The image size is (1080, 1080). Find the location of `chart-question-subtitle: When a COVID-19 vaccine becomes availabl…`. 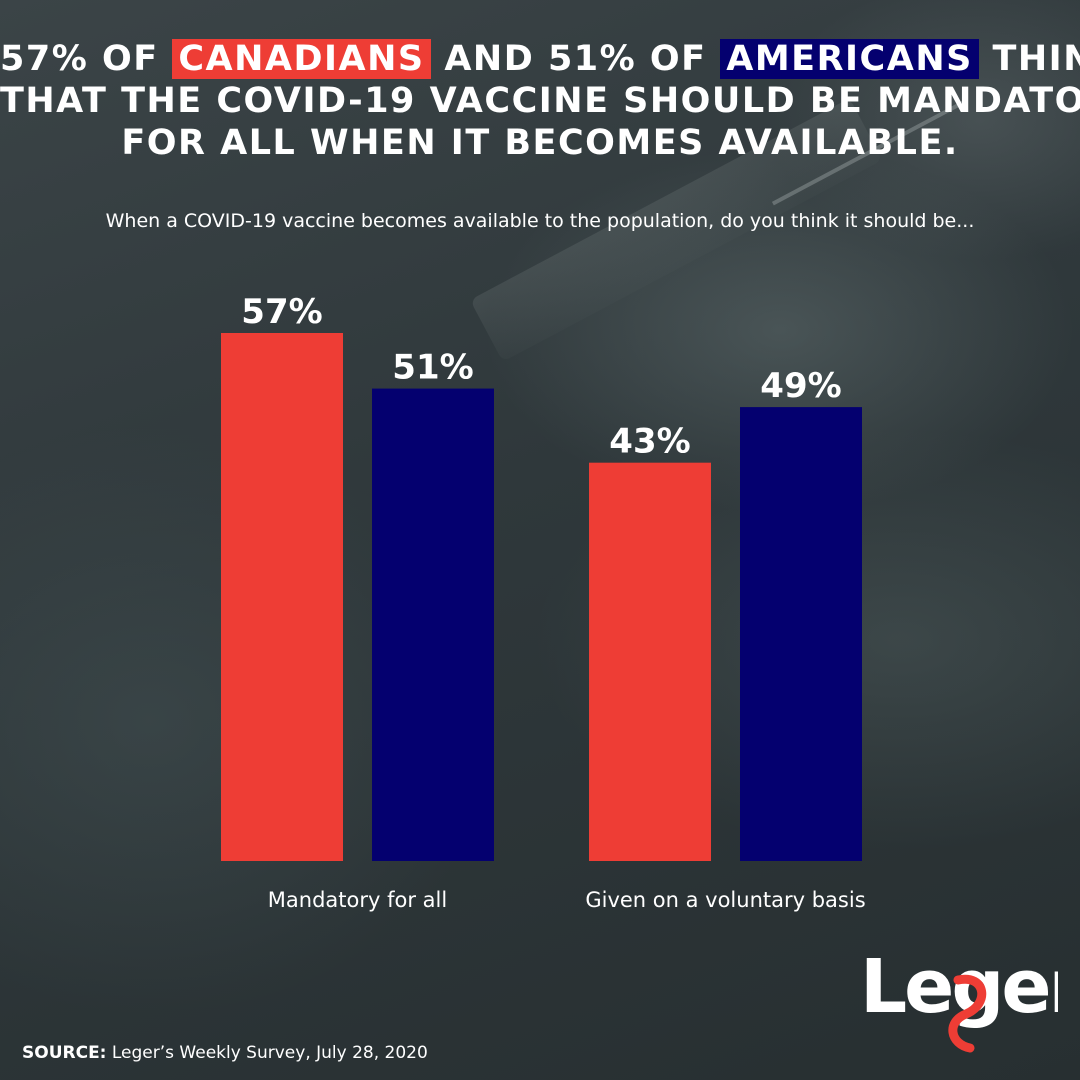

chart-question-subtitle: When a COVID-19 vaccine becomes availabl… is located at coordinates (540, 221).